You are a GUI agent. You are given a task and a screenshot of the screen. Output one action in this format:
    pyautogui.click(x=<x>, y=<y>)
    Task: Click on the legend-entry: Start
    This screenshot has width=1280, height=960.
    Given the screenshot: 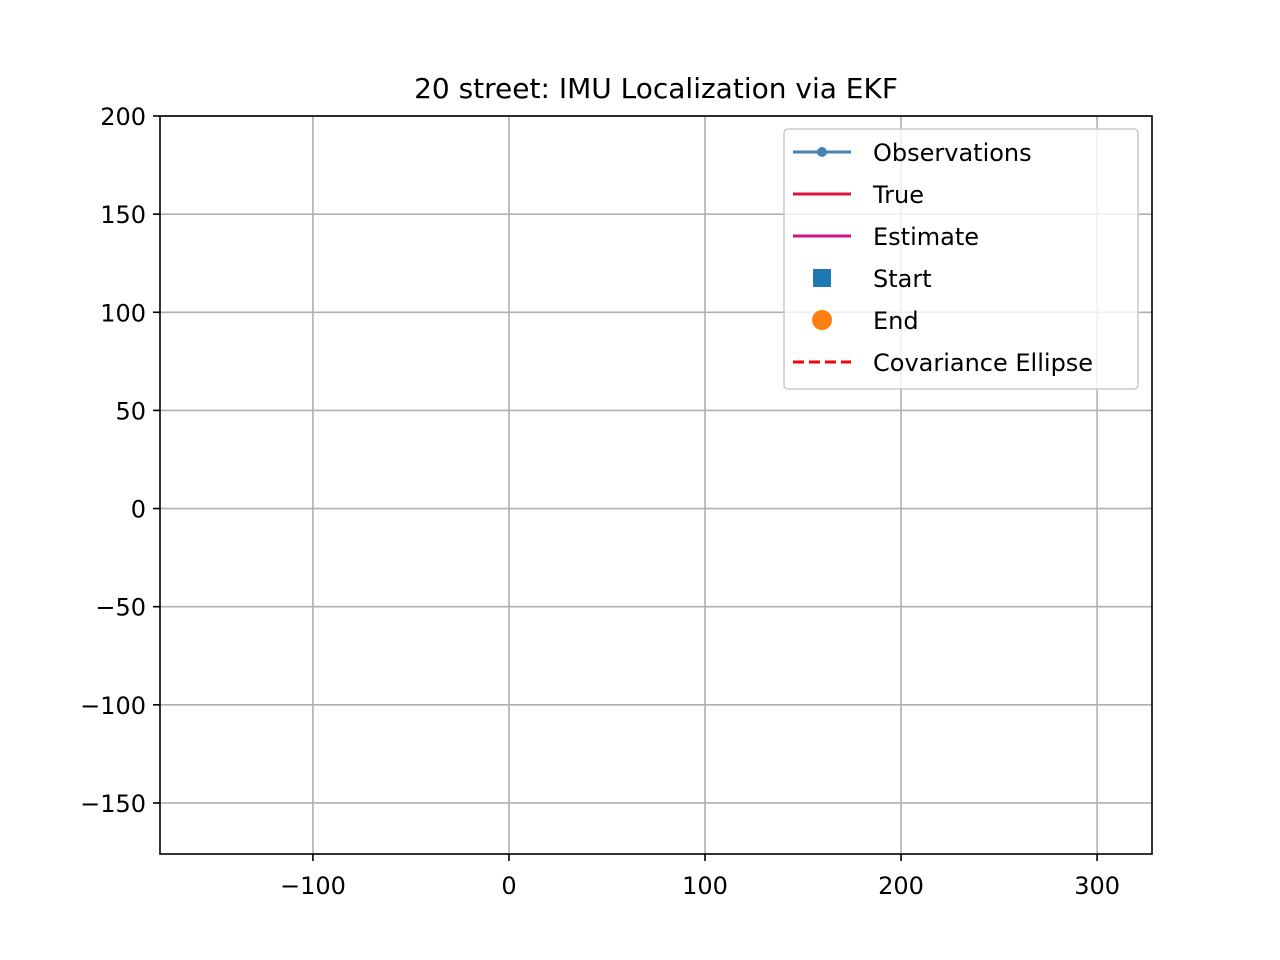 What is the action you would take?
    pyautogui.click(x=872, y=279)
    